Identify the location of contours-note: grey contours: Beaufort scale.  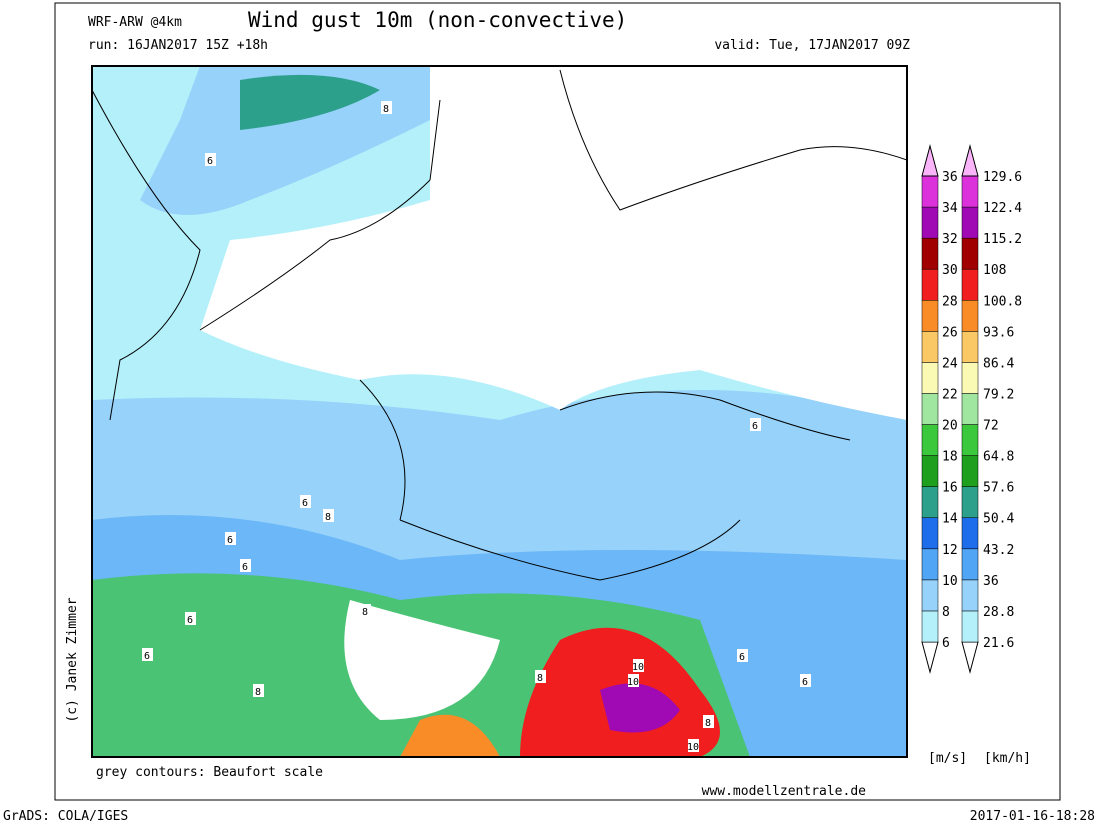
(209, 772).